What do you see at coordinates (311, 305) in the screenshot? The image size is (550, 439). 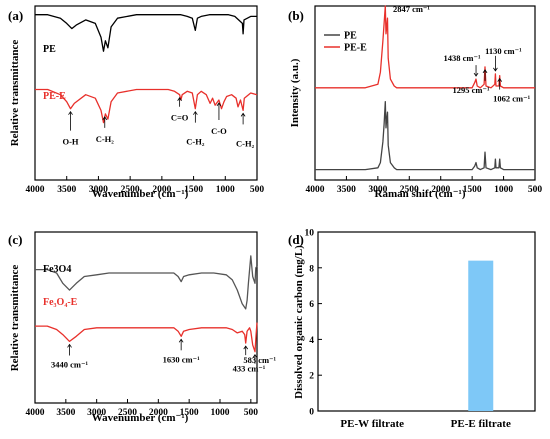 I see `y-tick-label: 6` at bounding box center [311, 305].